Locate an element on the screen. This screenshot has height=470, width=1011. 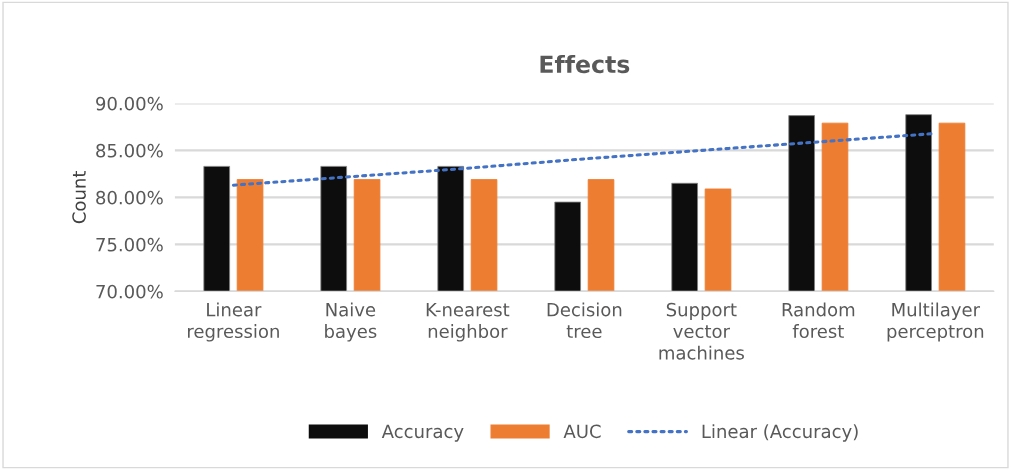
legend-label: Linear (Accuracy) is located at coordinates (780, 433).